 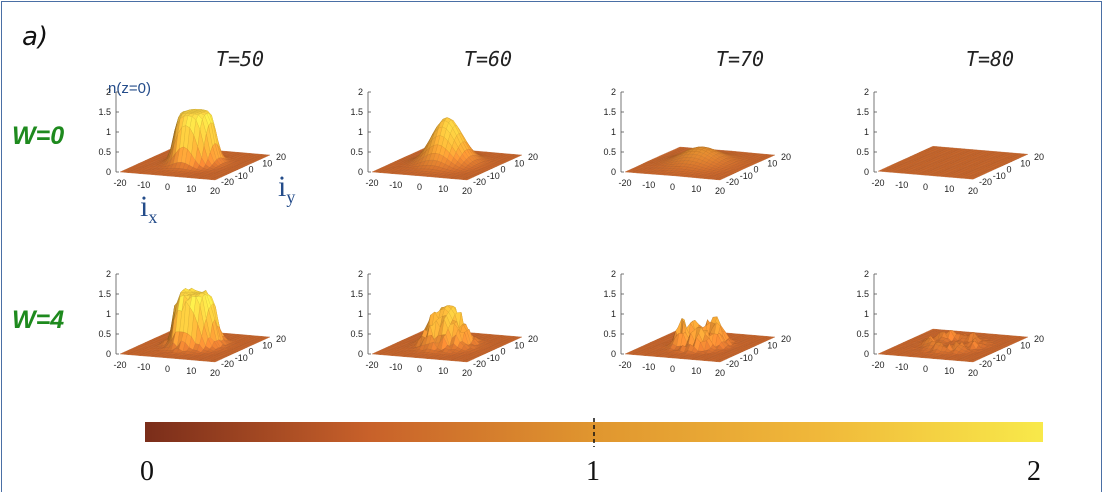 I want to click on column-title-t80: T=80, so click(x=990, y=59).